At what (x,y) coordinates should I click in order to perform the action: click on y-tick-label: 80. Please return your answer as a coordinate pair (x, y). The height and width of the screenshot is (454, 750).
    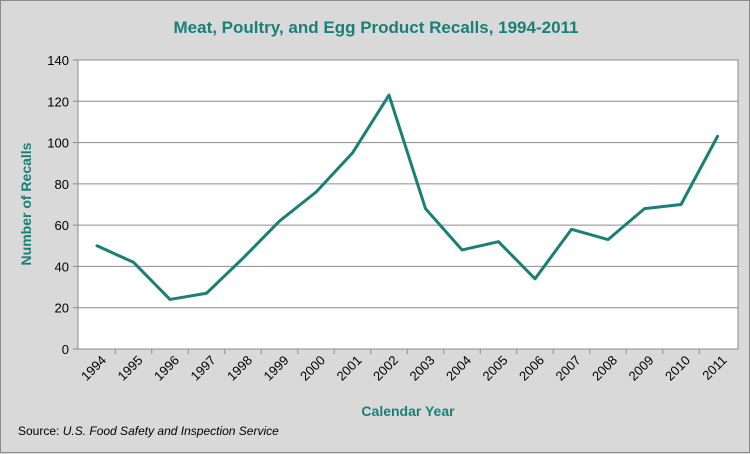
    Looking at the image, I should click on (62, 184).